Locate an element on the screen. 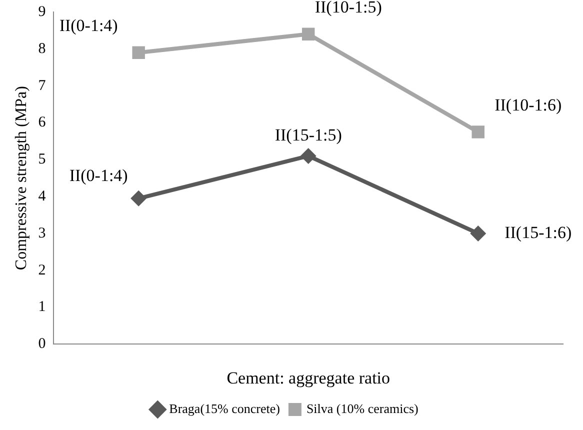  y-tick-label: 8 is located at coordinates (42, 48).